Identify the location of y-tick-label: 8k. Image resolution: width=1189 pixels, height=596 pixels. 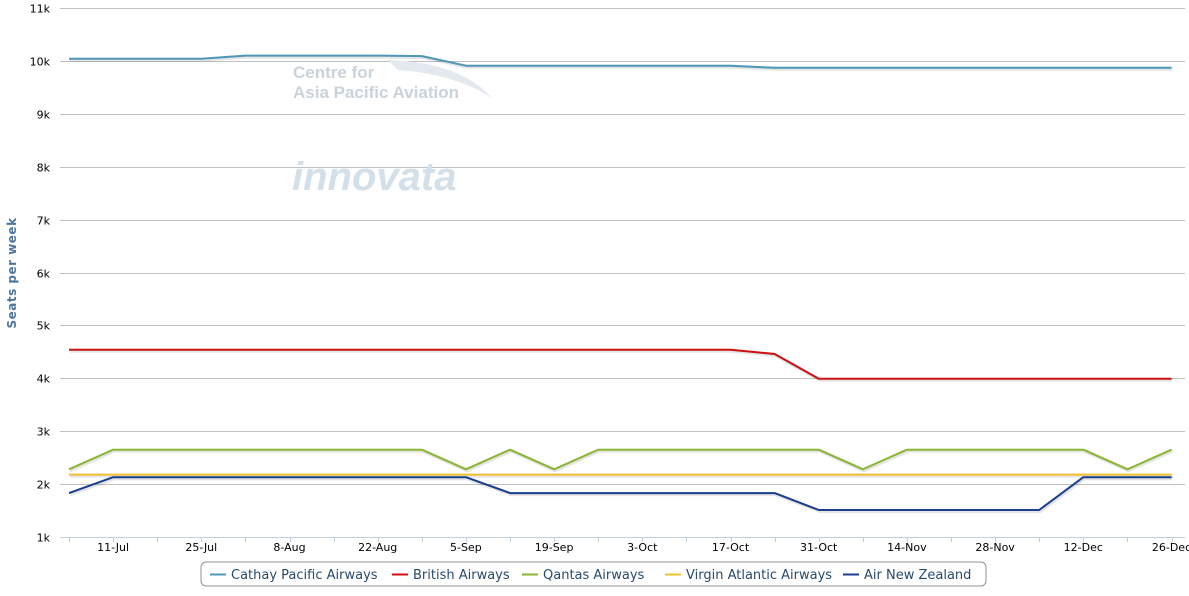
(44, 168).